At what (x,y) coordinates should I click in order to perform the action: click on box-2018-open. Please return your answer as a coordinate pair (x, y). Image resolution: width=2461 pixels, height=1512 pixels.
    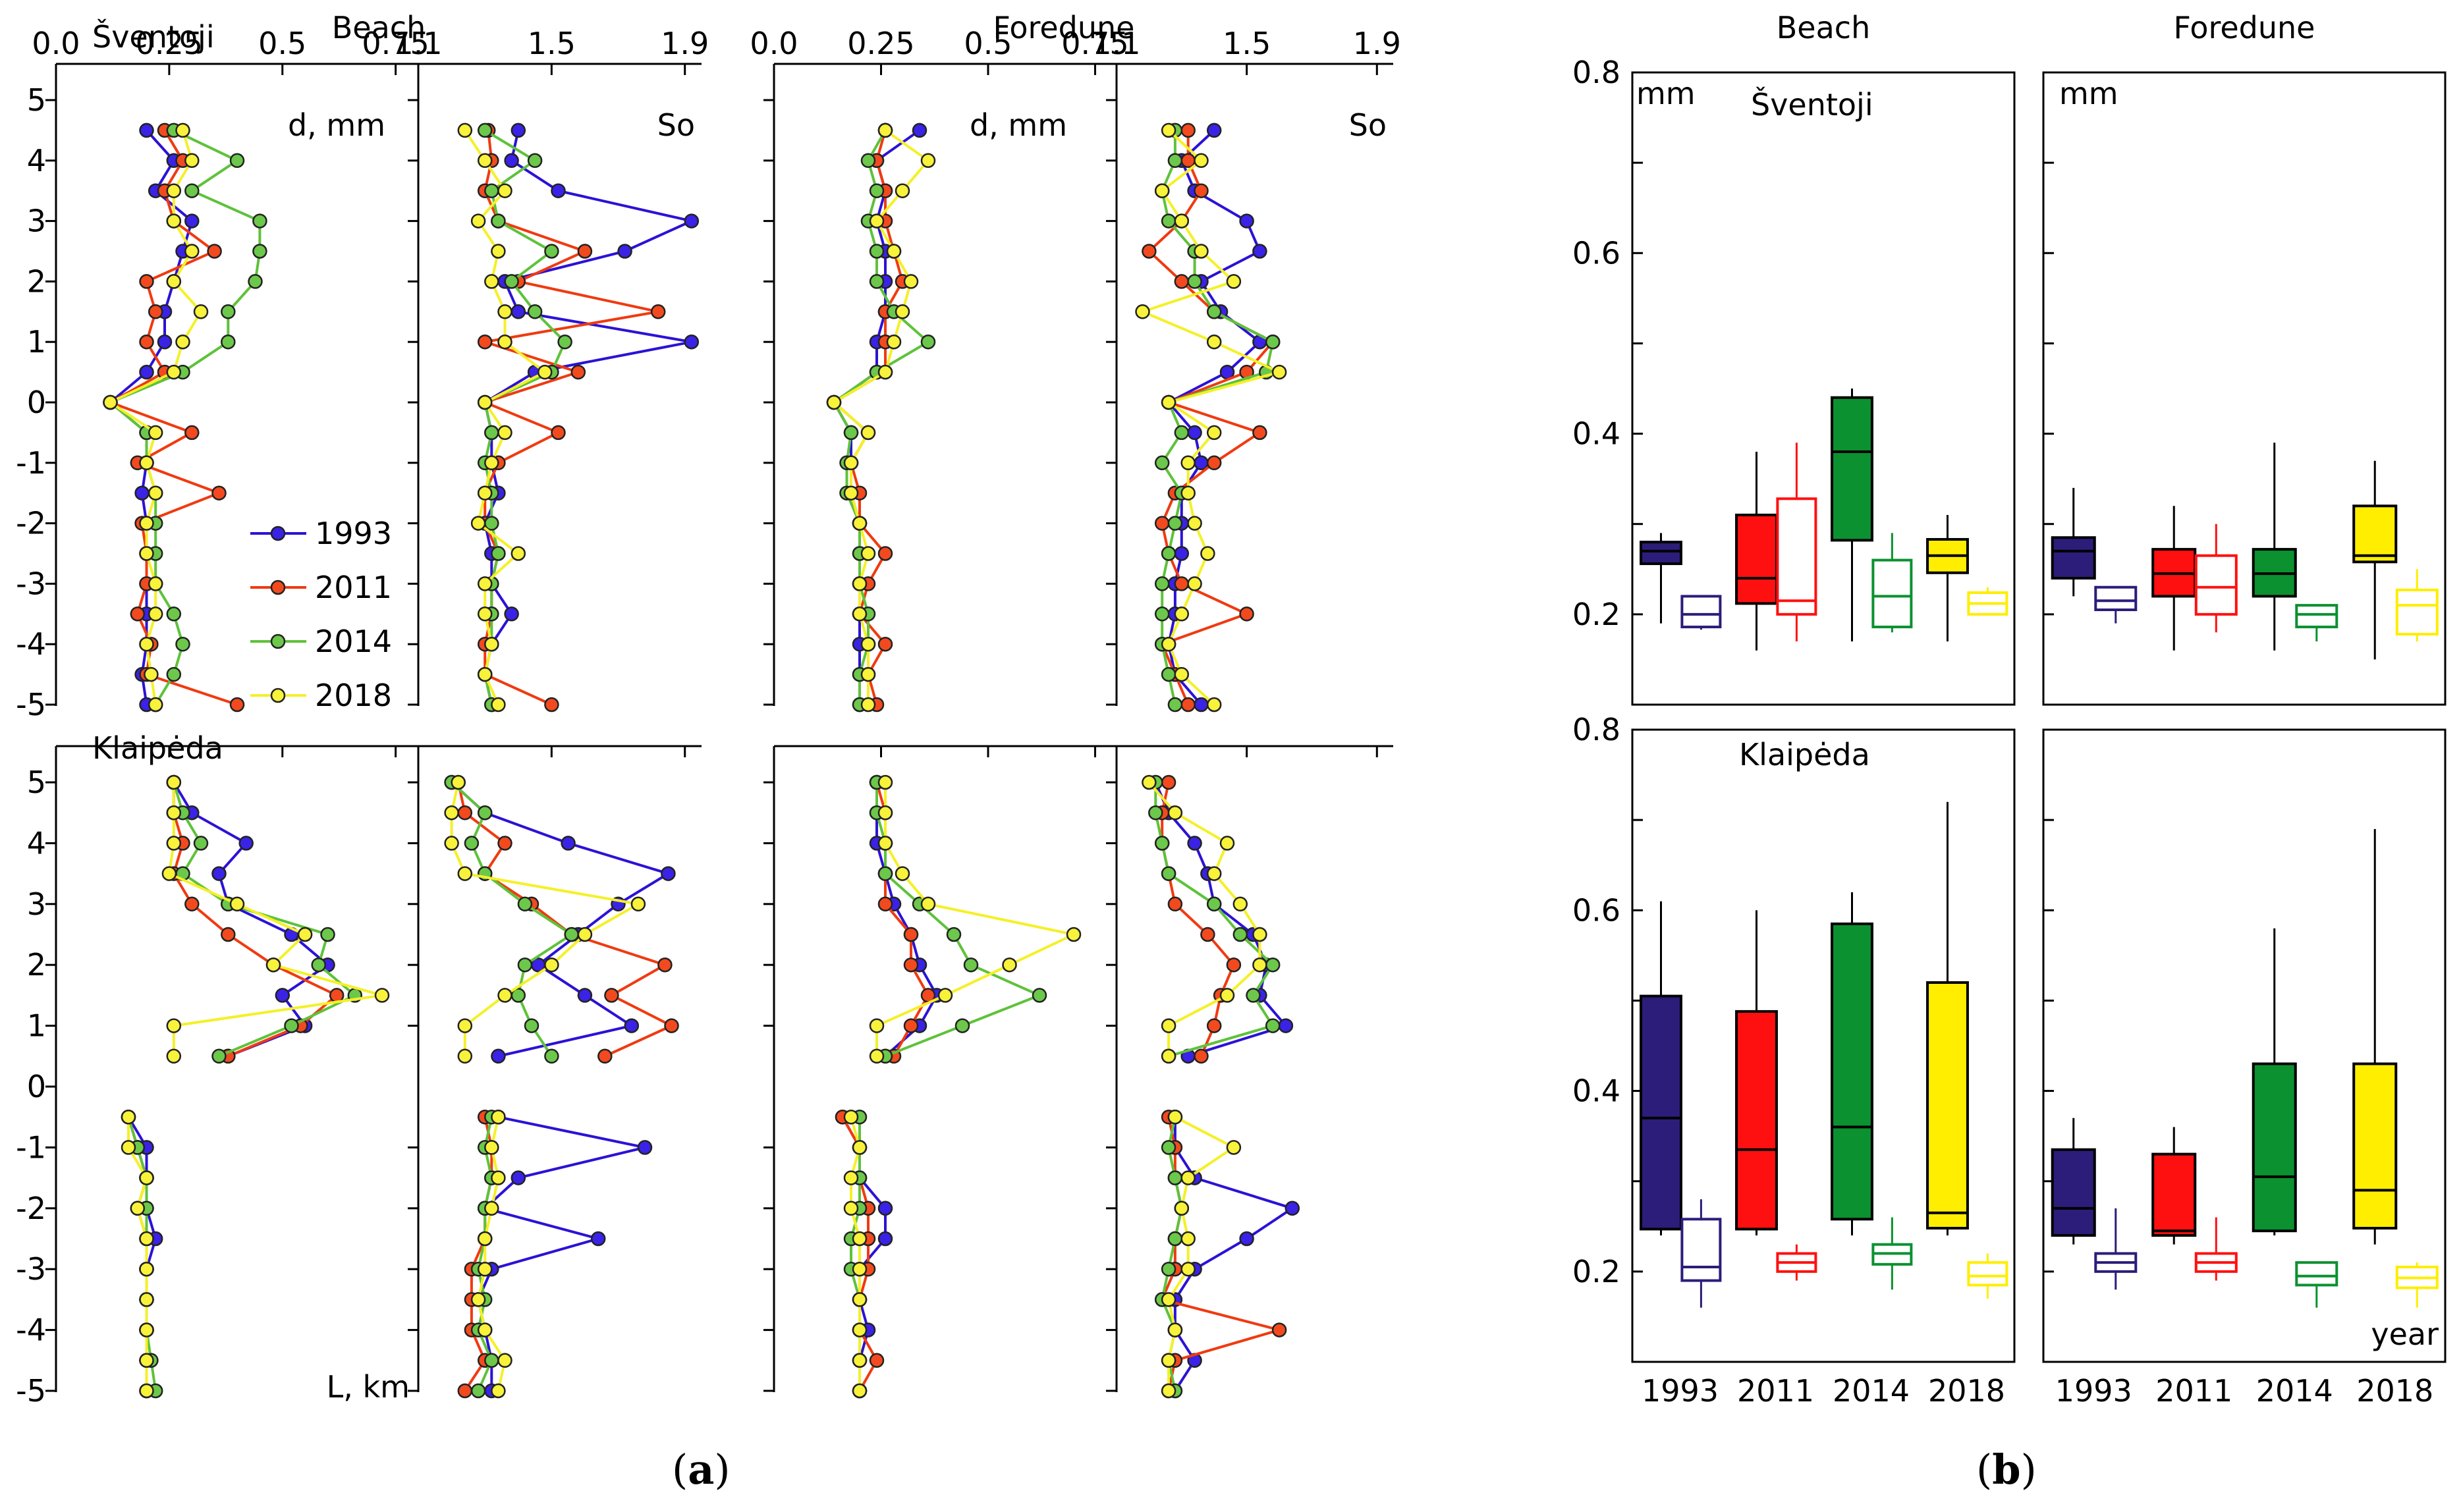
    Looking at the image, I should click on (2417, 612).